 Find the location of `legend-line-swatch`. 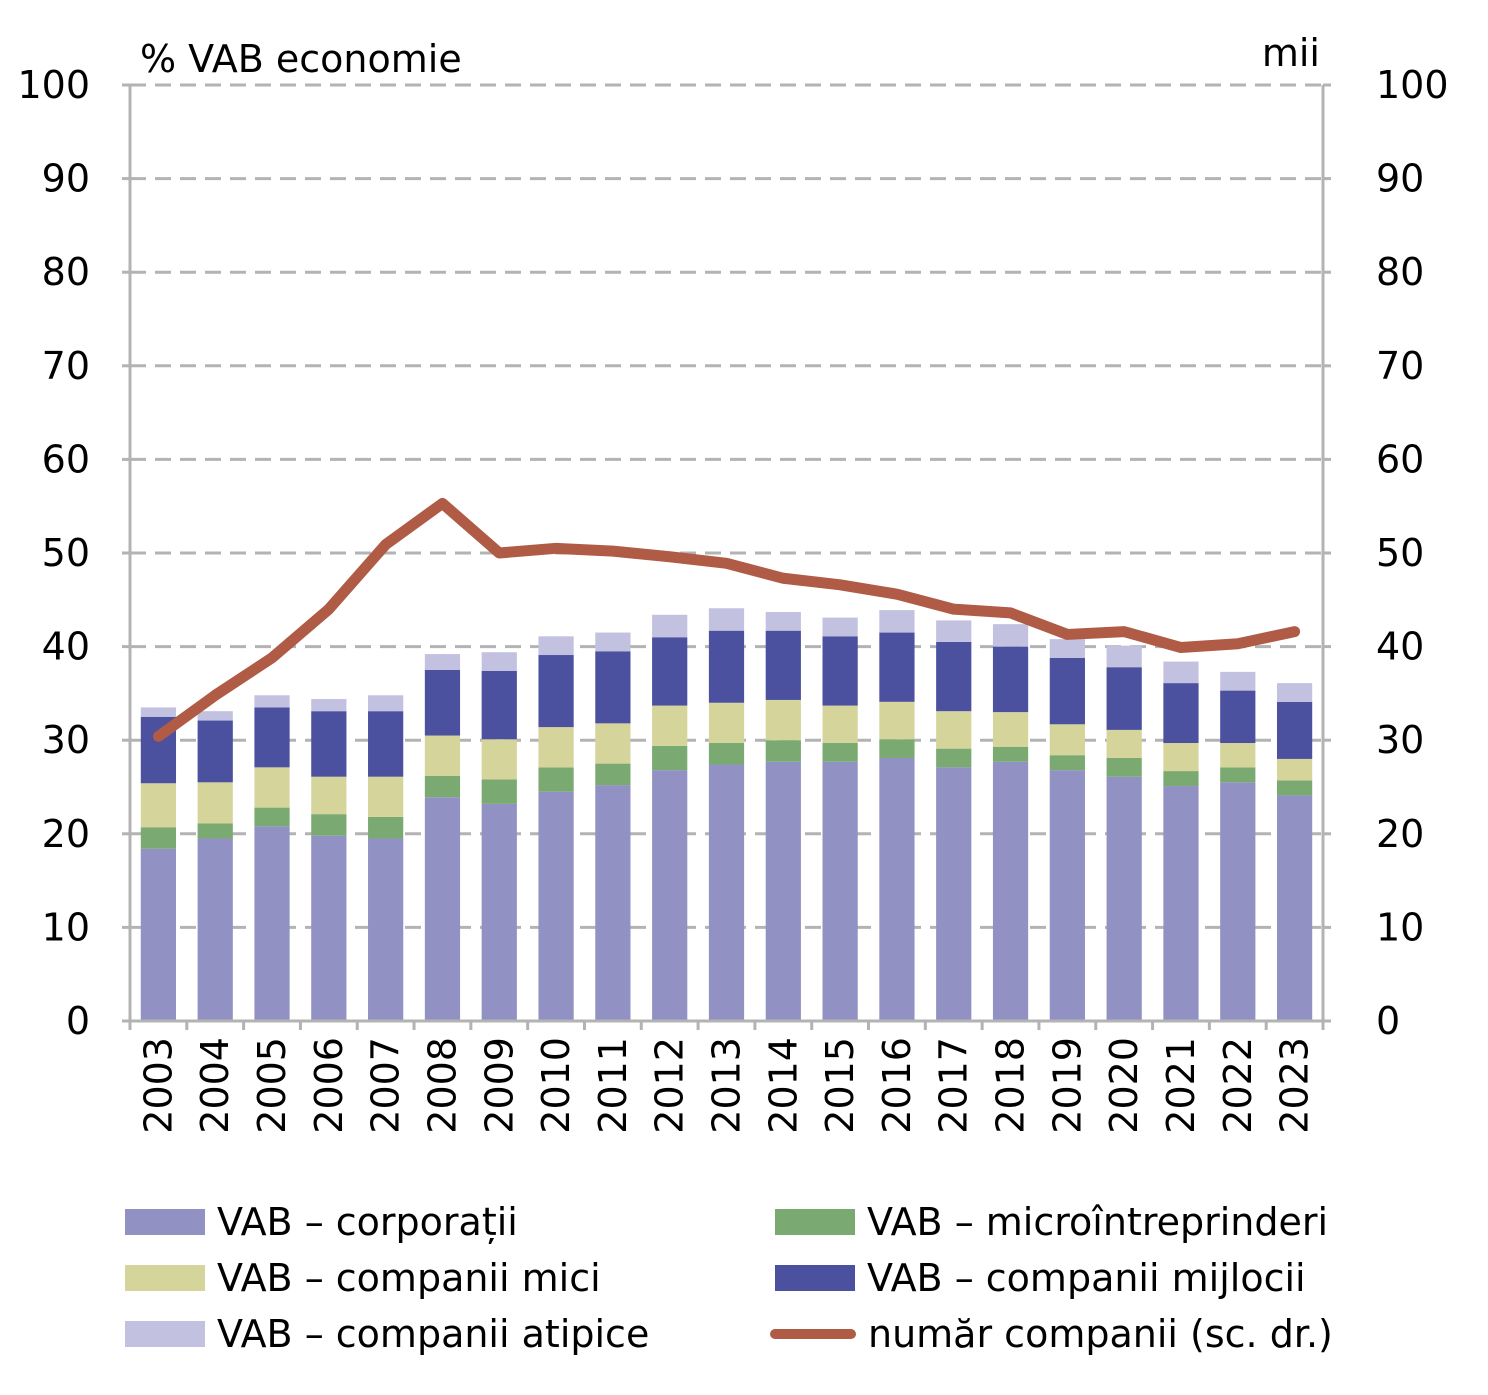

legend-line-swatch is located at coordinates (813, 1334).